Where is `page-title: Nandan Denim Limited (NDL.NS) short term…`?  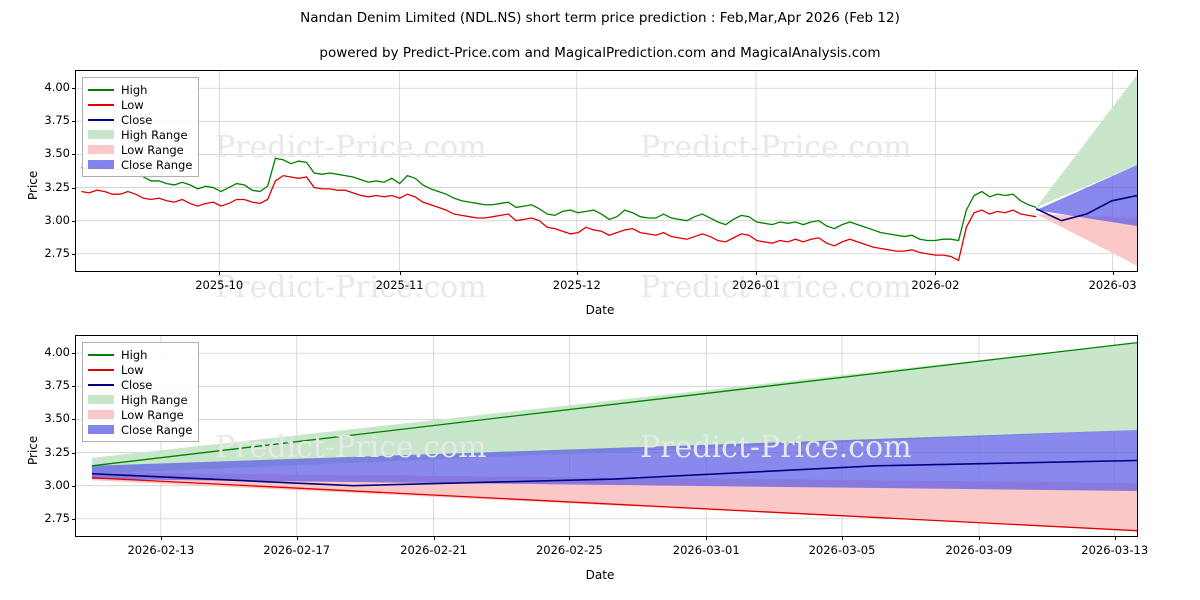
page-title: Nandan Denim Limited (NDL.NS) short term… is located at coordinates (600, 18).